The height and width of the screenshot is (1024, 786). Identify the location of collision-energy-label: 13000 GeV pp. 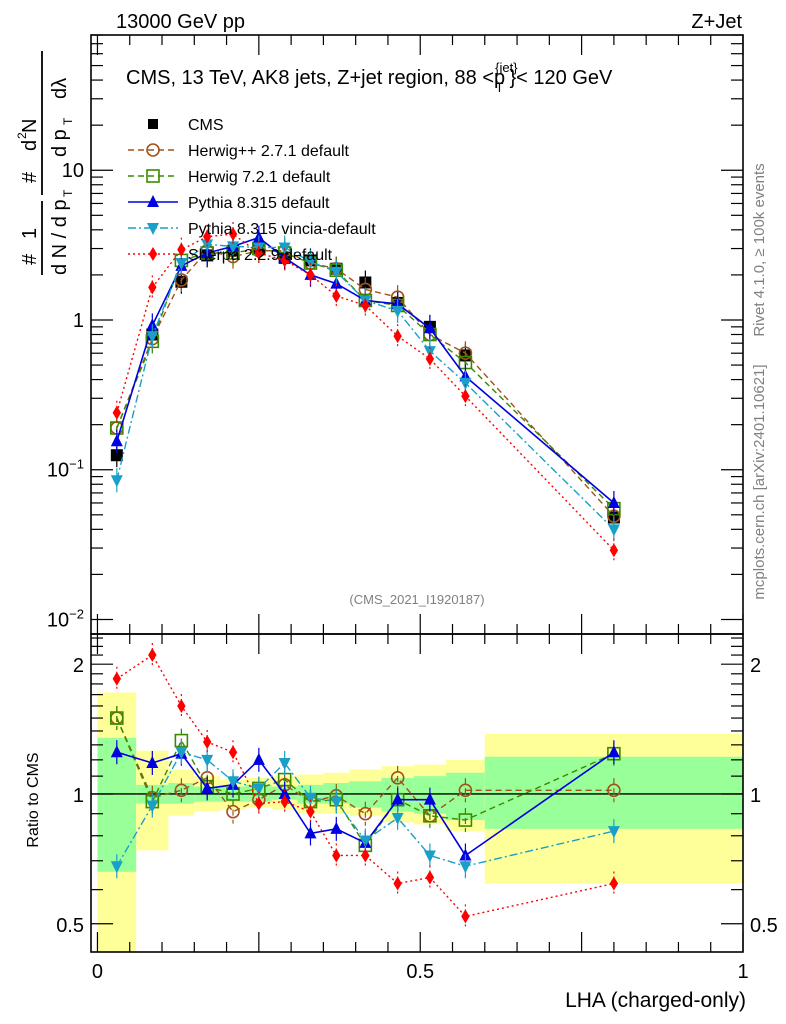
(180, 22).